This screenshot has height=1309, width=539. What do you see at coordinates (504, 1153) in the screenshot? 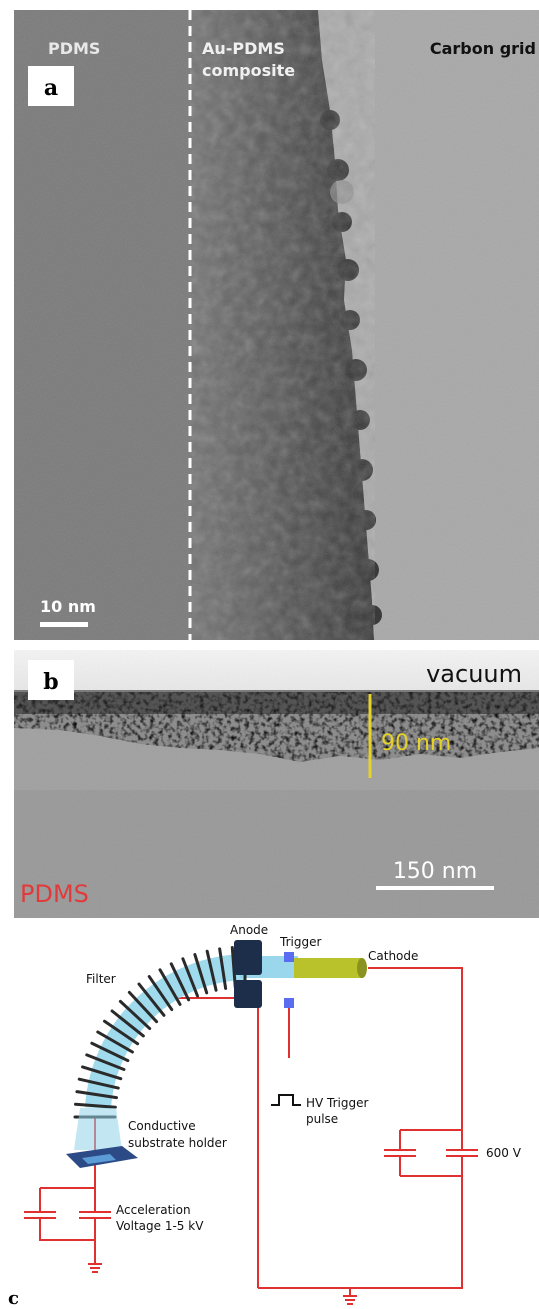
I see `label-600v: 600 V` at bounding box center [504, 1153].